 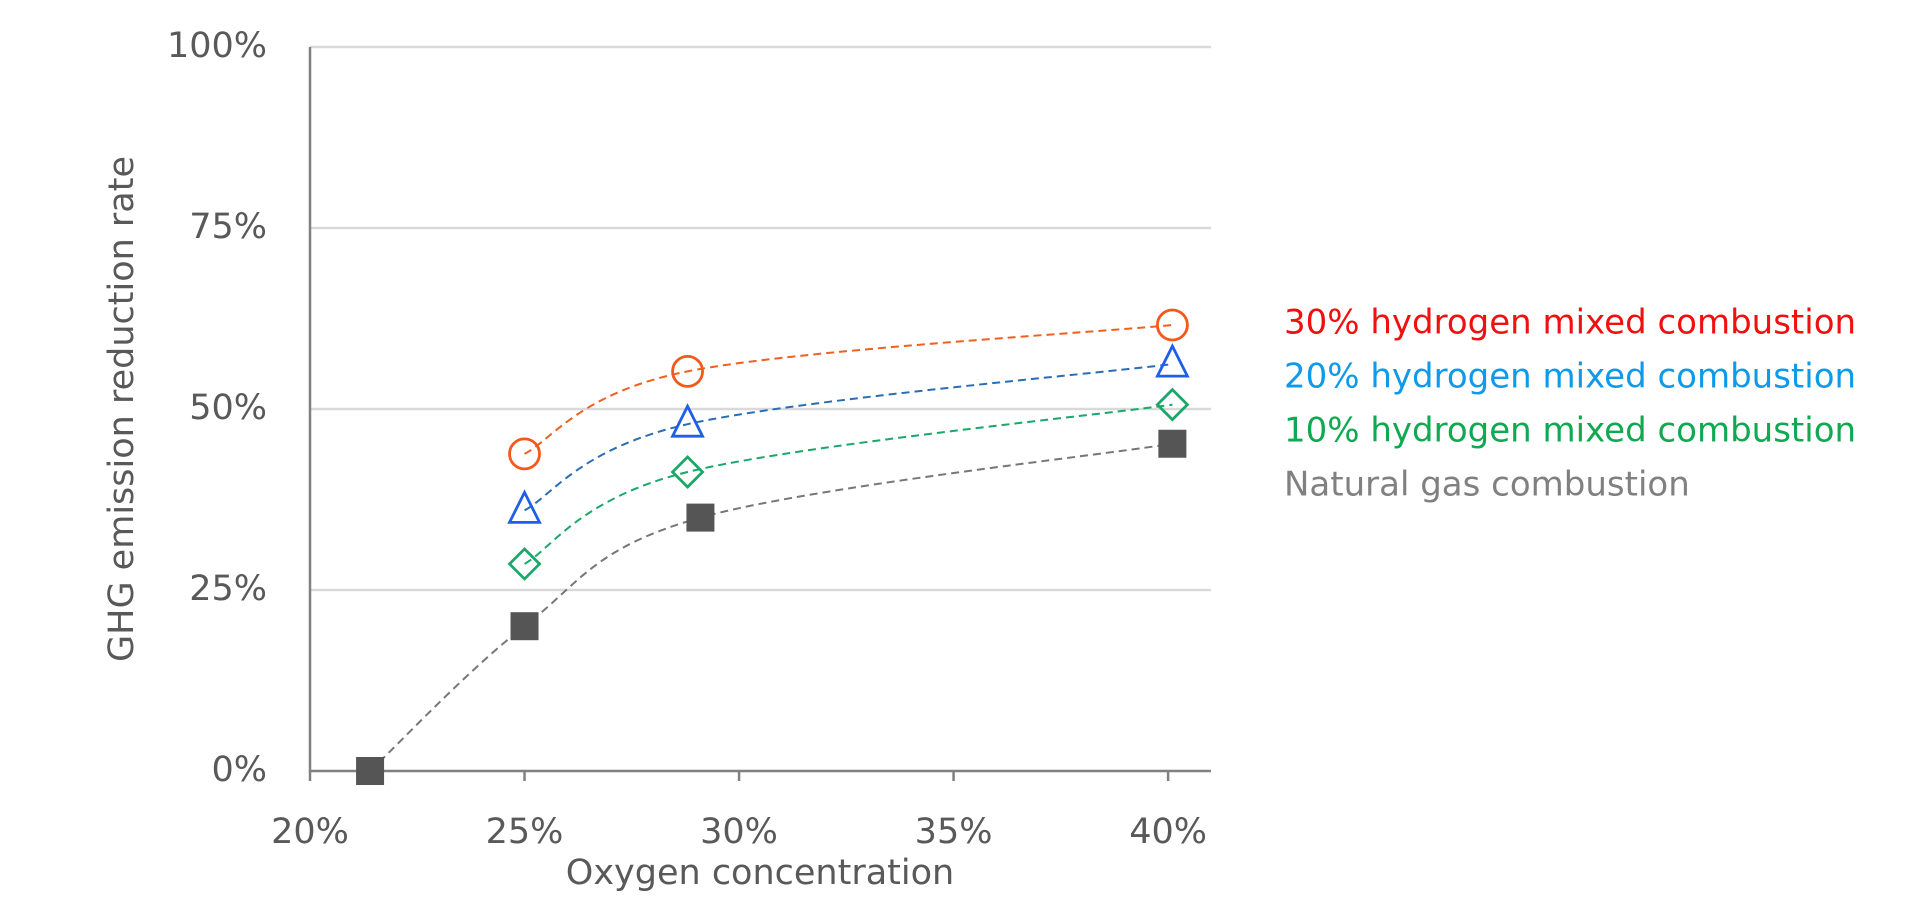 What do you see at coordinates (228, 589) in the screenshot?
I see `y-tick-label: 25%` at bounding box center [228, 589].